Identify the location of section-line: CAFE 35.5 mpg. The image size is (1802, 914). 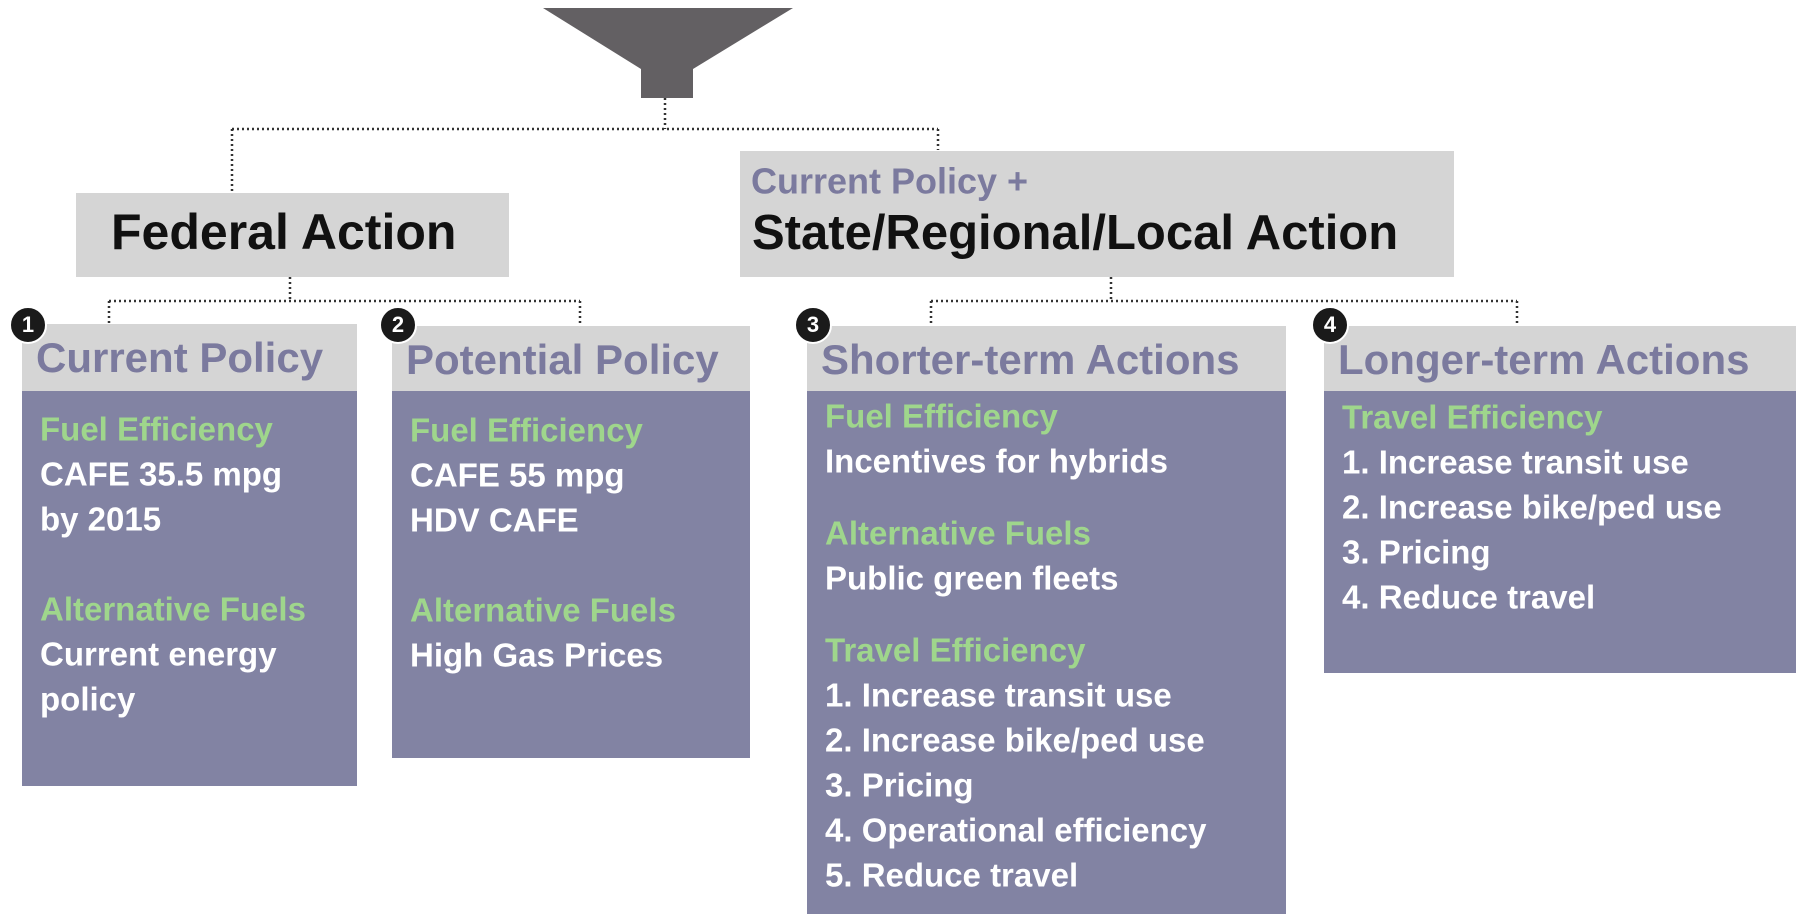
(161, 474).